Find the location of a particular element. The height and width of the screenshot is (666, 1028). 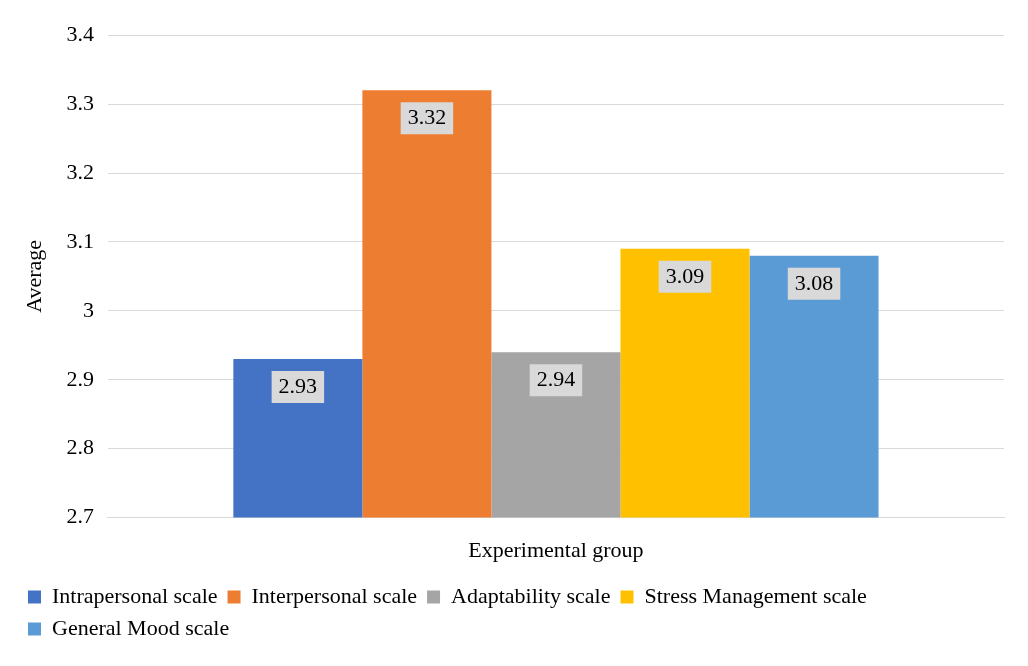

y-tick-label: 3.2 is located at coordinates (80, 171).